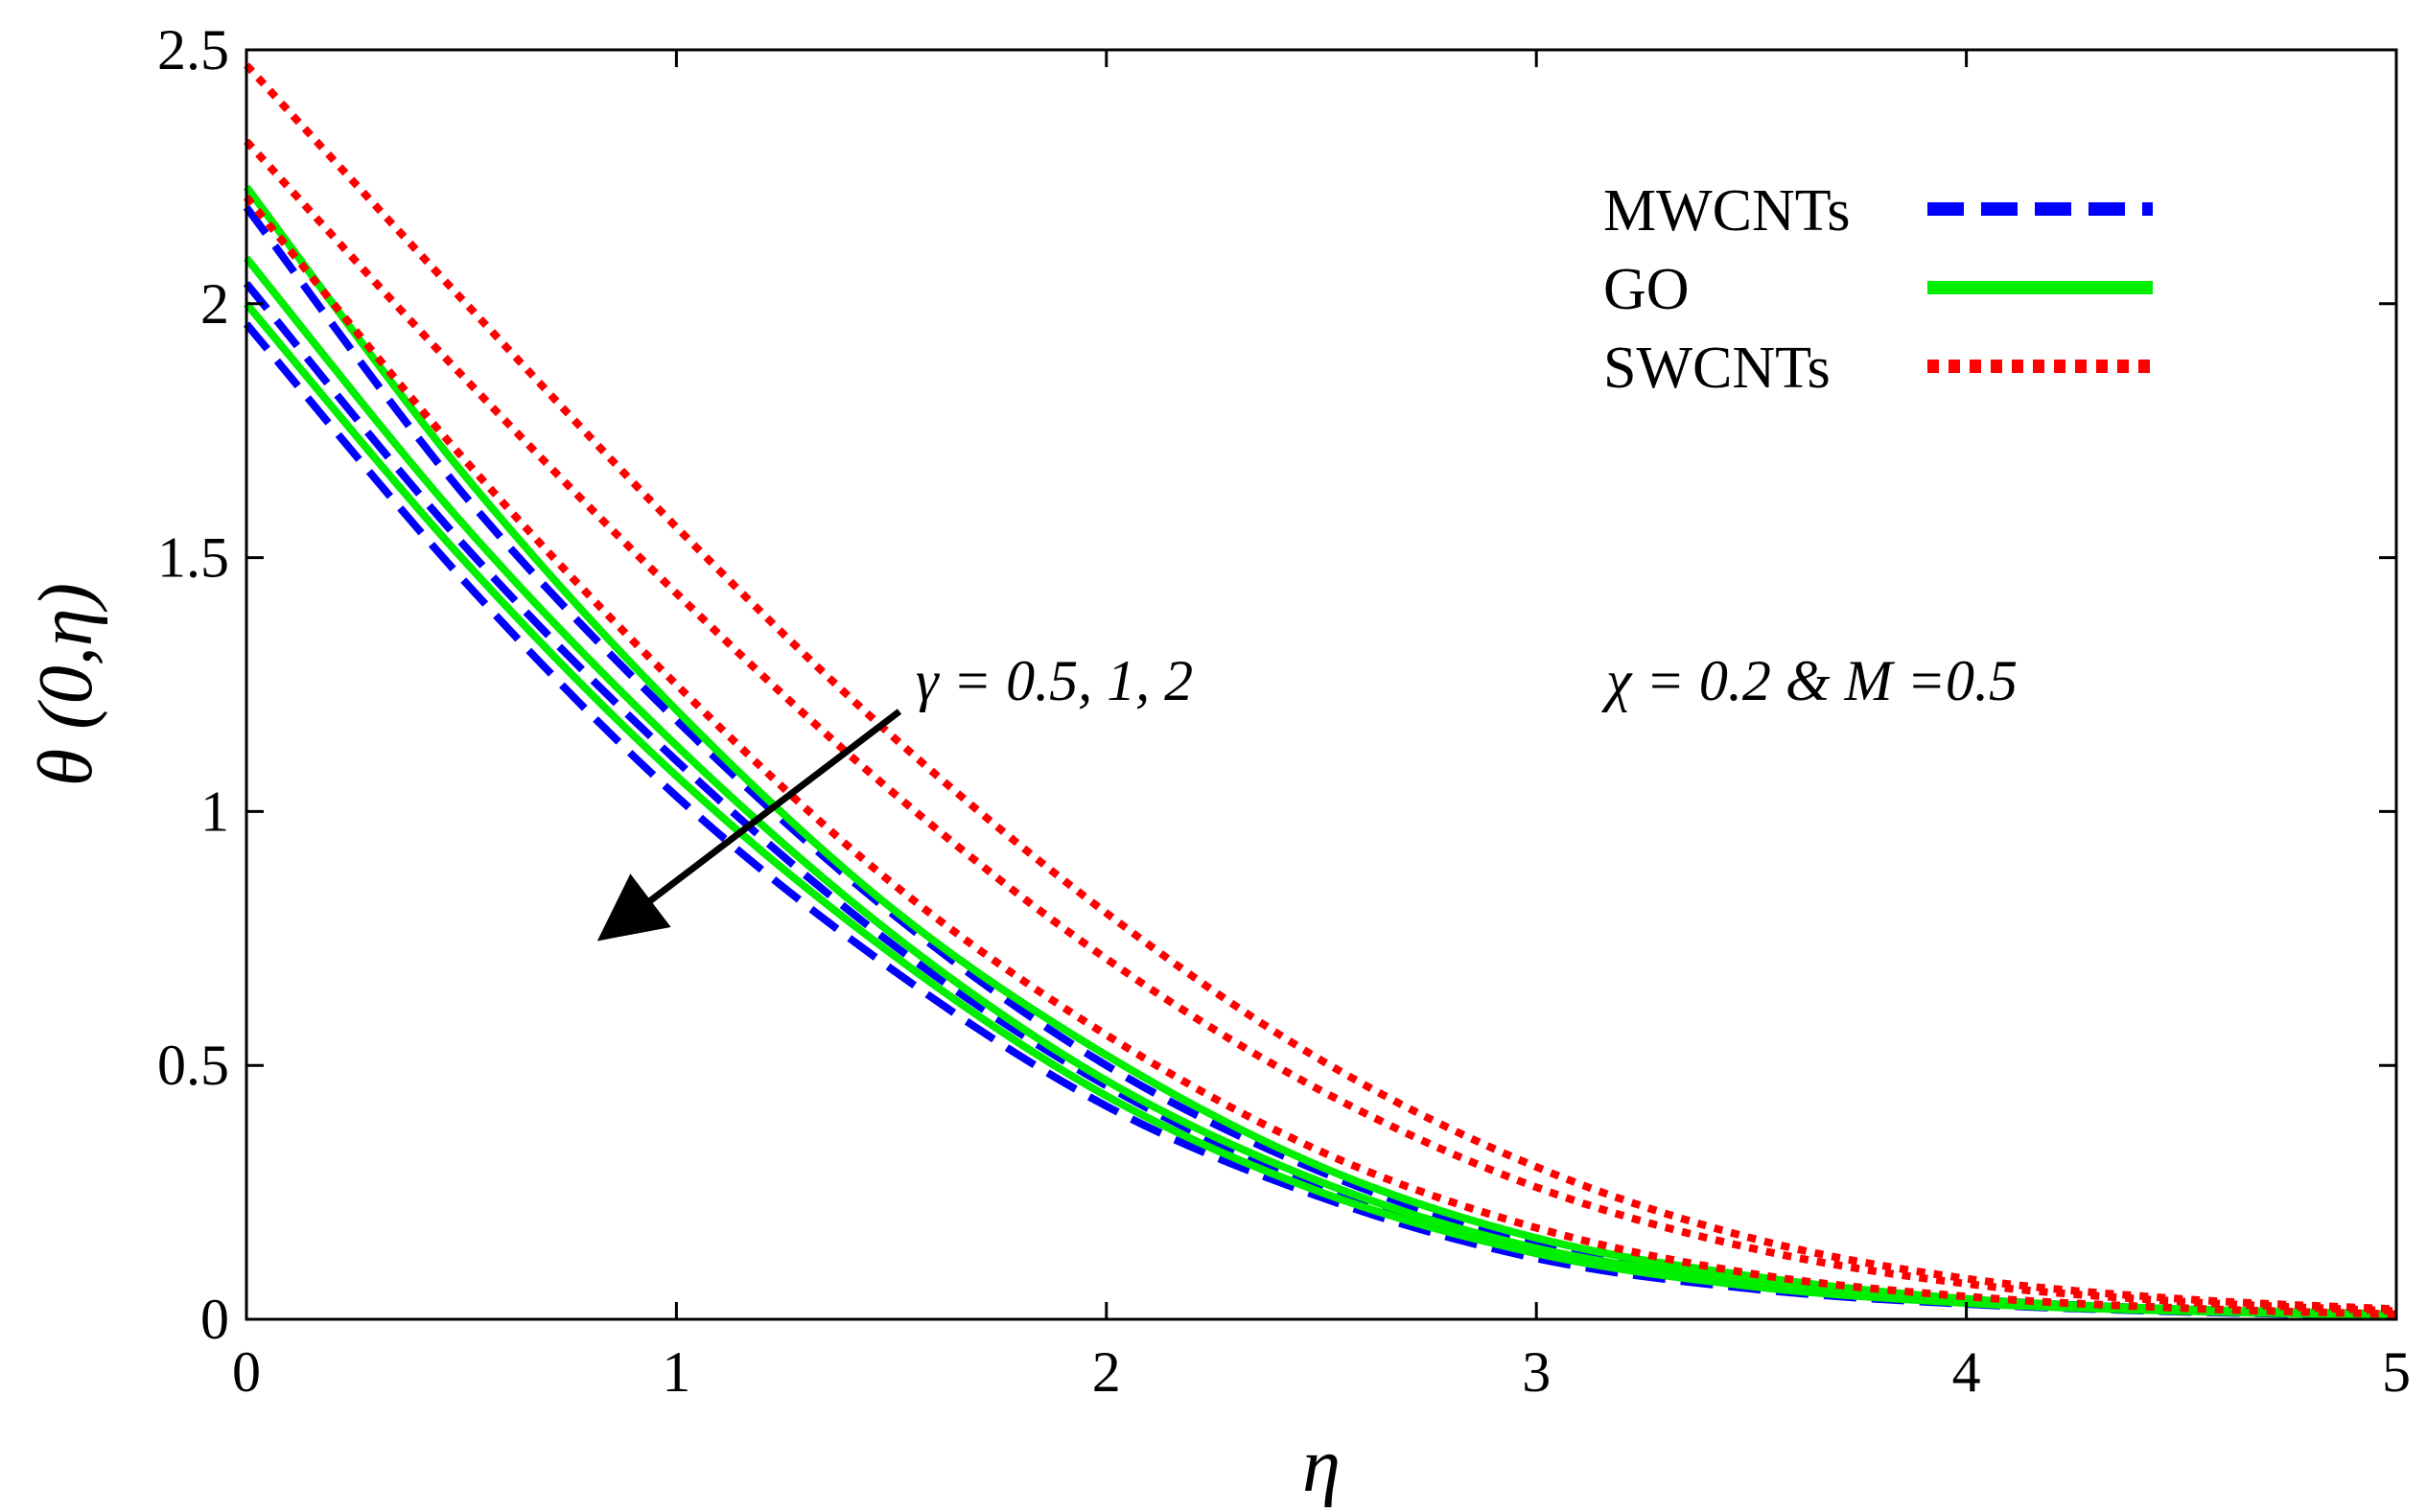  I want to click on y-tick-label: 0.5, so click(193, 1065).